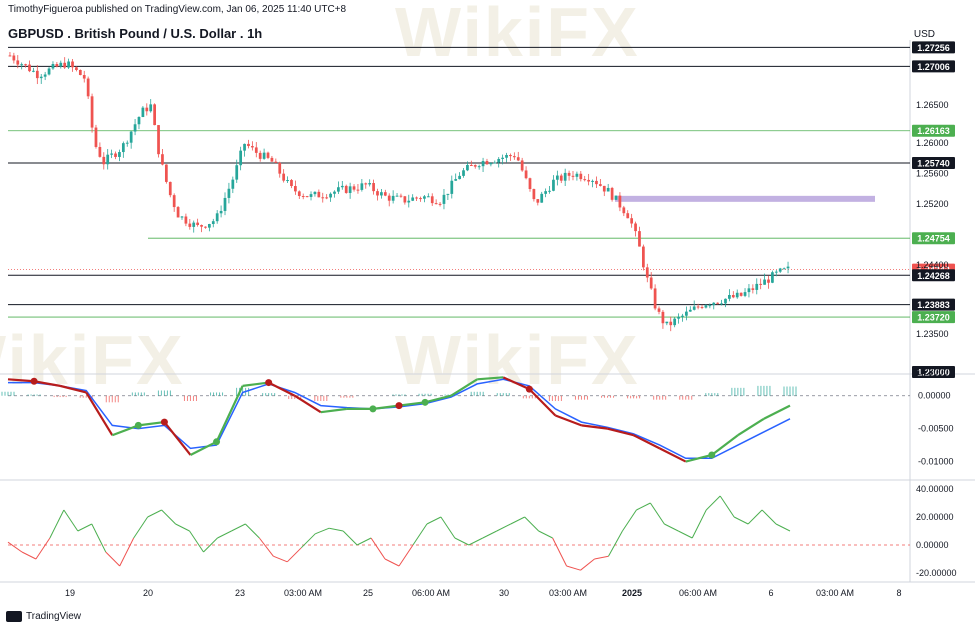  What do you see at coordinates (936, 462) in the screenshot?
I see `macd-tick-label: -0.01000` at bounding box center [936, 462].